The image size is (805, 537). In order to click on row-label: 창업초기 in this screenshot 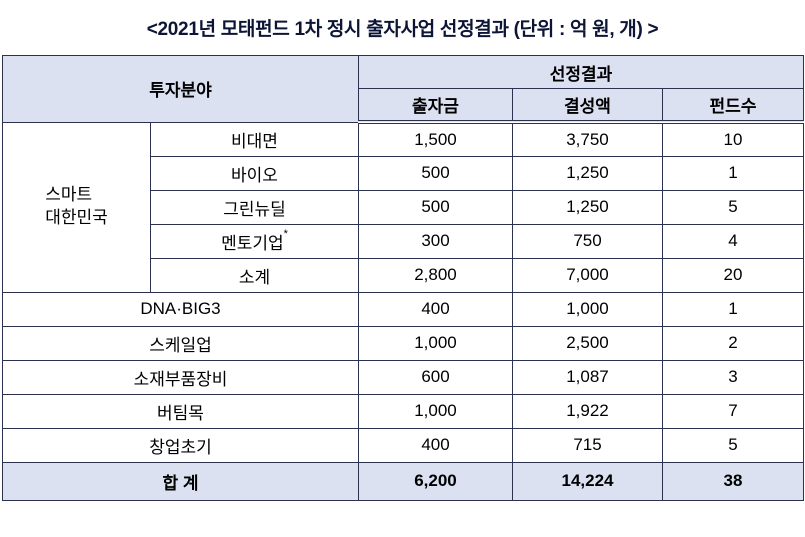, I will do `click(180, 445)`.